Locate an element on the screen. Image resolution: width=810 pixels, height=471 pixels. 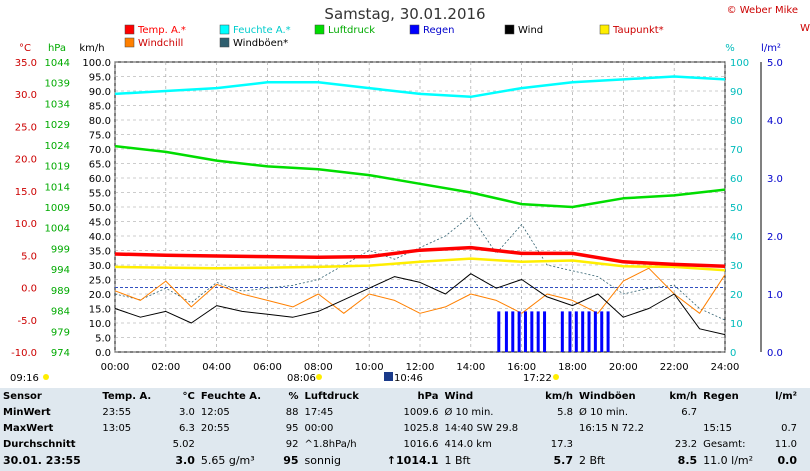
stat-cell: 88 is located at coordinates (292, 412).